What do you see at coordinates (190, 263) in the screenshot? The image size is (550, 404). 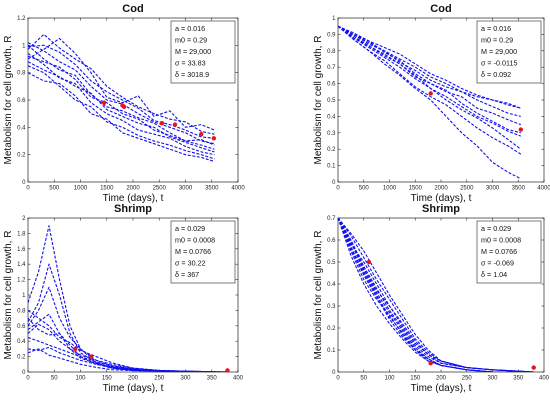 I see `legend-parameter: σ = 30.22` at bounding box center [190, 263].